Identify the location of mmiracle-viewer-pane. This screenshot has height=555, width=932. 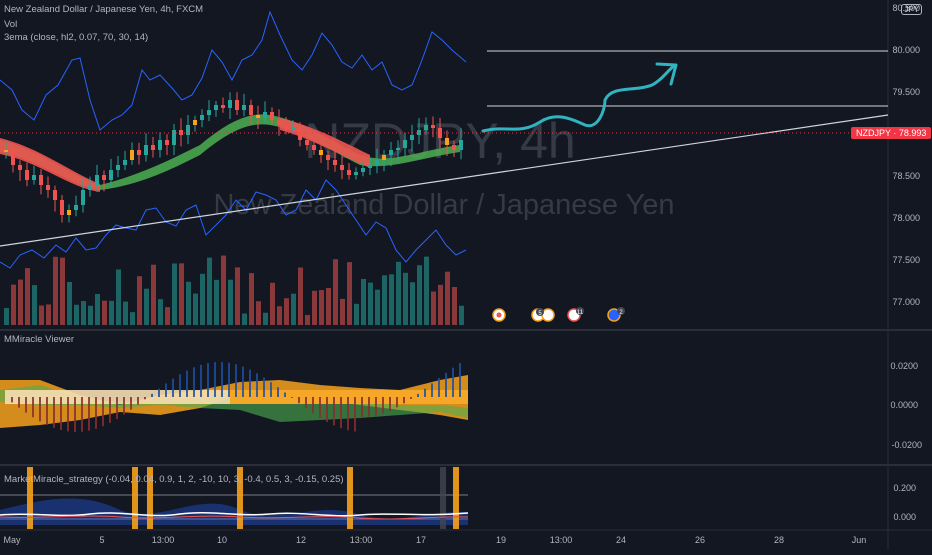
(234, 397).